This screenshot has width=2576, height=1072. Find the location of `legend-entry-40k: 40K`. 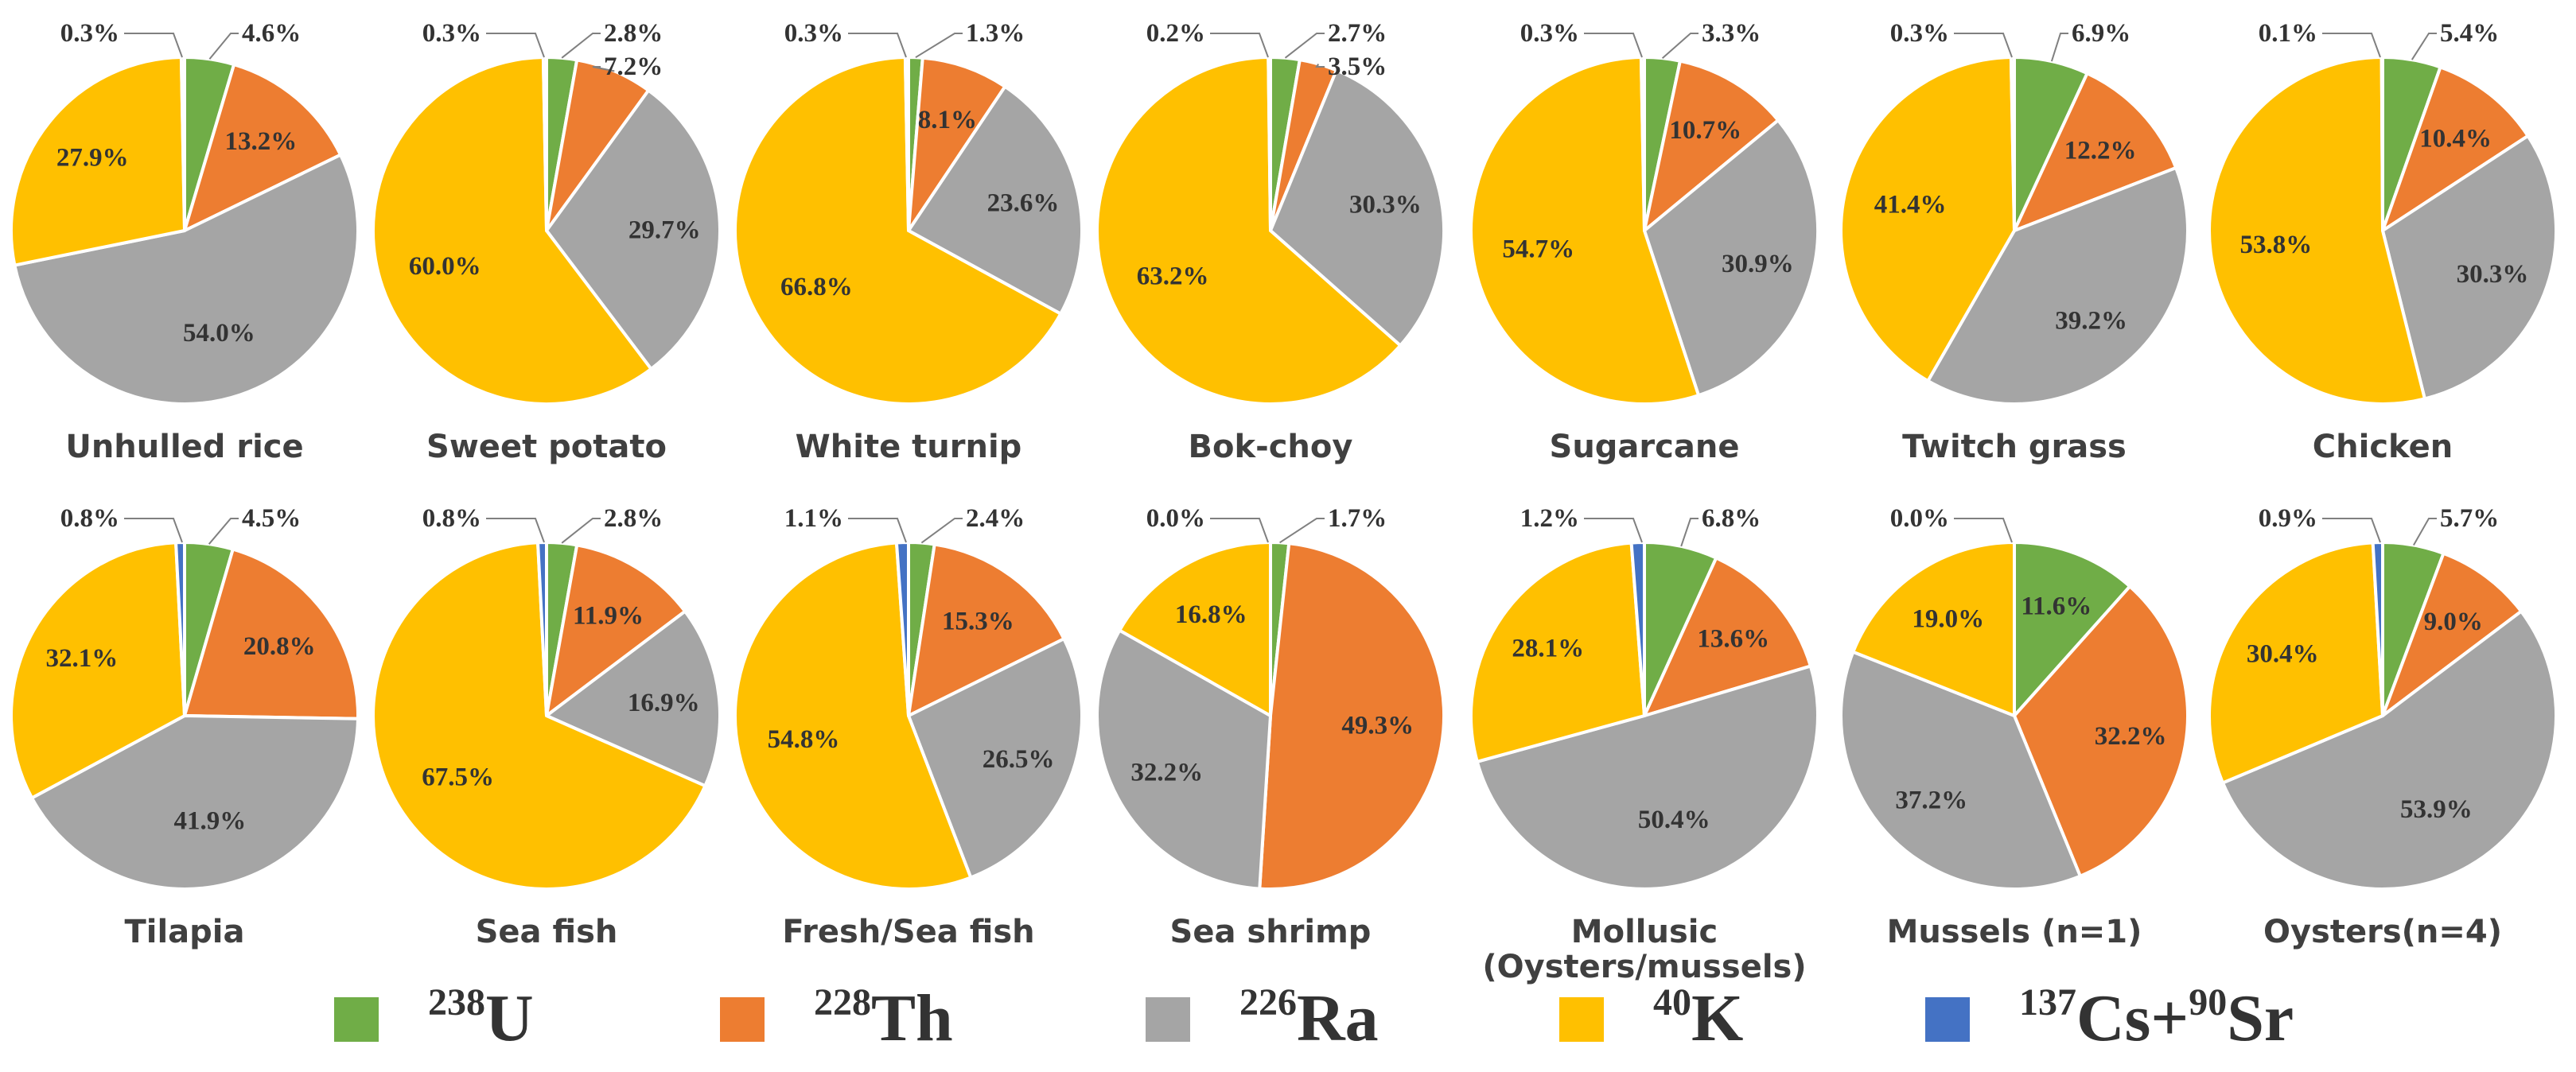

legend-entry-40k: 40K is located at coordinates (1651, 1018).